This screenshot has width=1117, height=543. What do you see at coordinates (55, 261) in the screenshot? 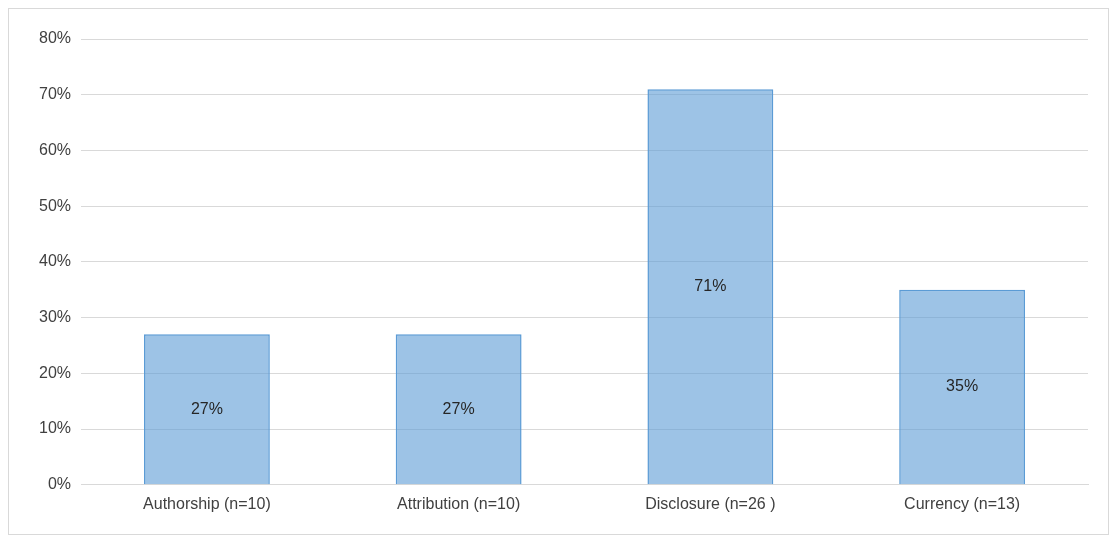
I see `y-tick-label: 40%` at bounding box center [55, 261].